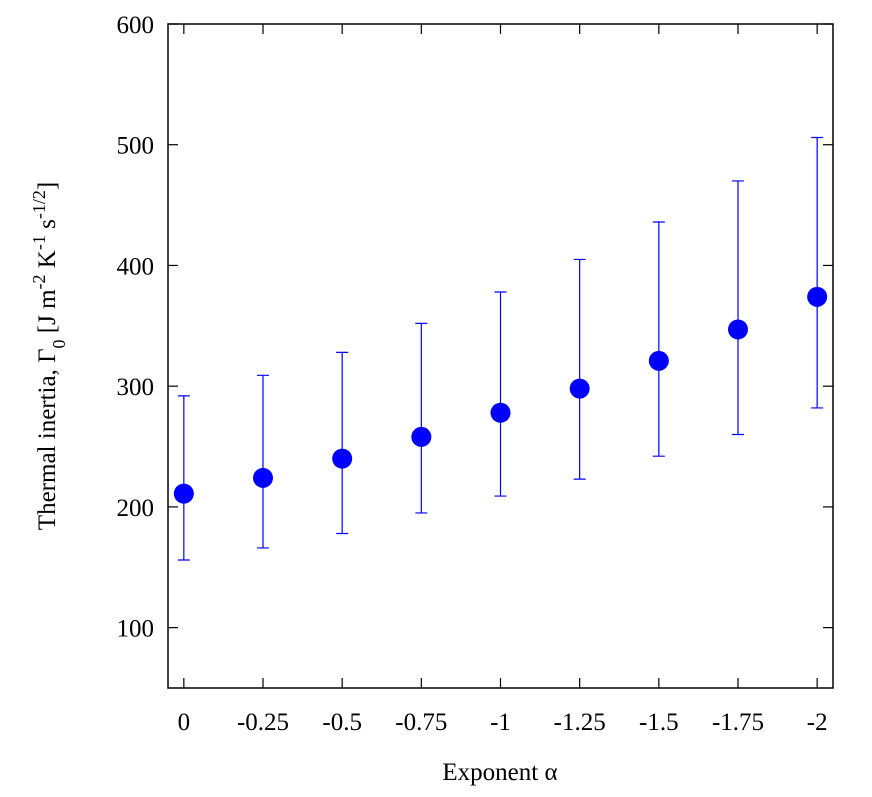 This screenshot has height=797, width=872. What do you see at coordinates (47, 186) in the screenshot?
I see `y-axis-label-part: ]` at bounding box center [47, 186].